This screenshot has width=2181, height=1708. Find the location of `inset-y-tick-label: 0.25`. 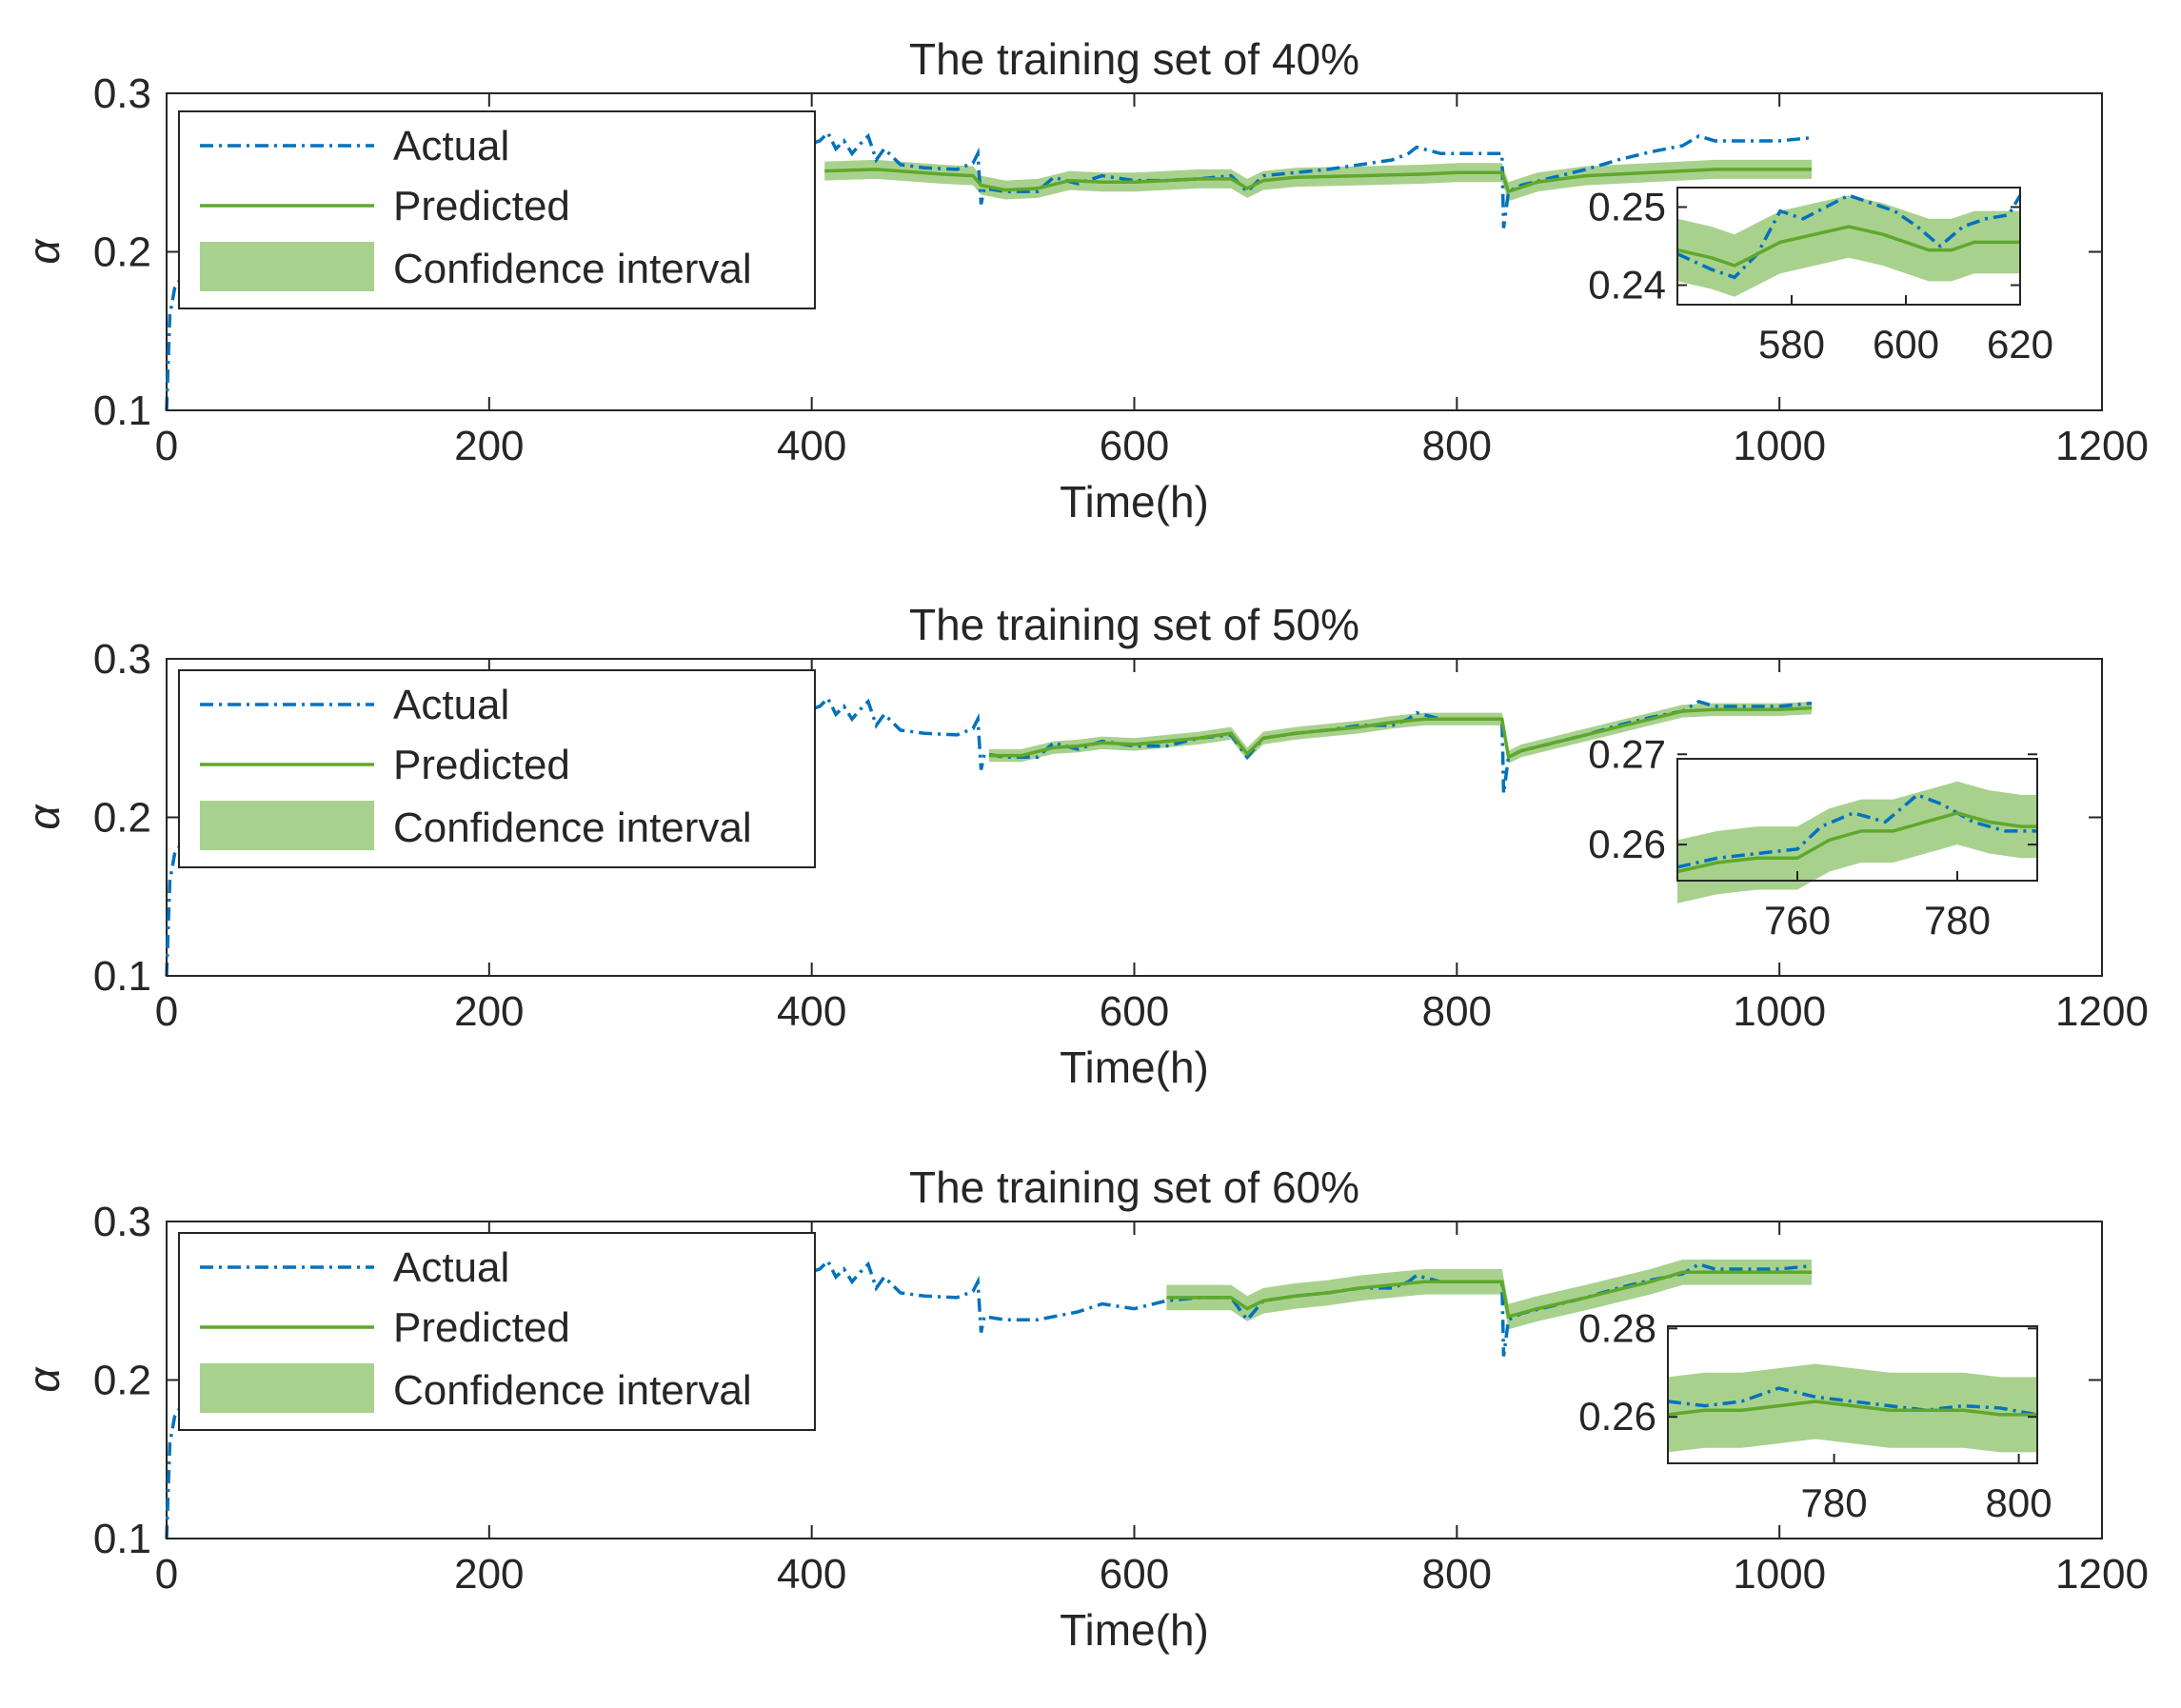

inset-y-tick-label: 0.25 is located at coordinates (1627, 207).